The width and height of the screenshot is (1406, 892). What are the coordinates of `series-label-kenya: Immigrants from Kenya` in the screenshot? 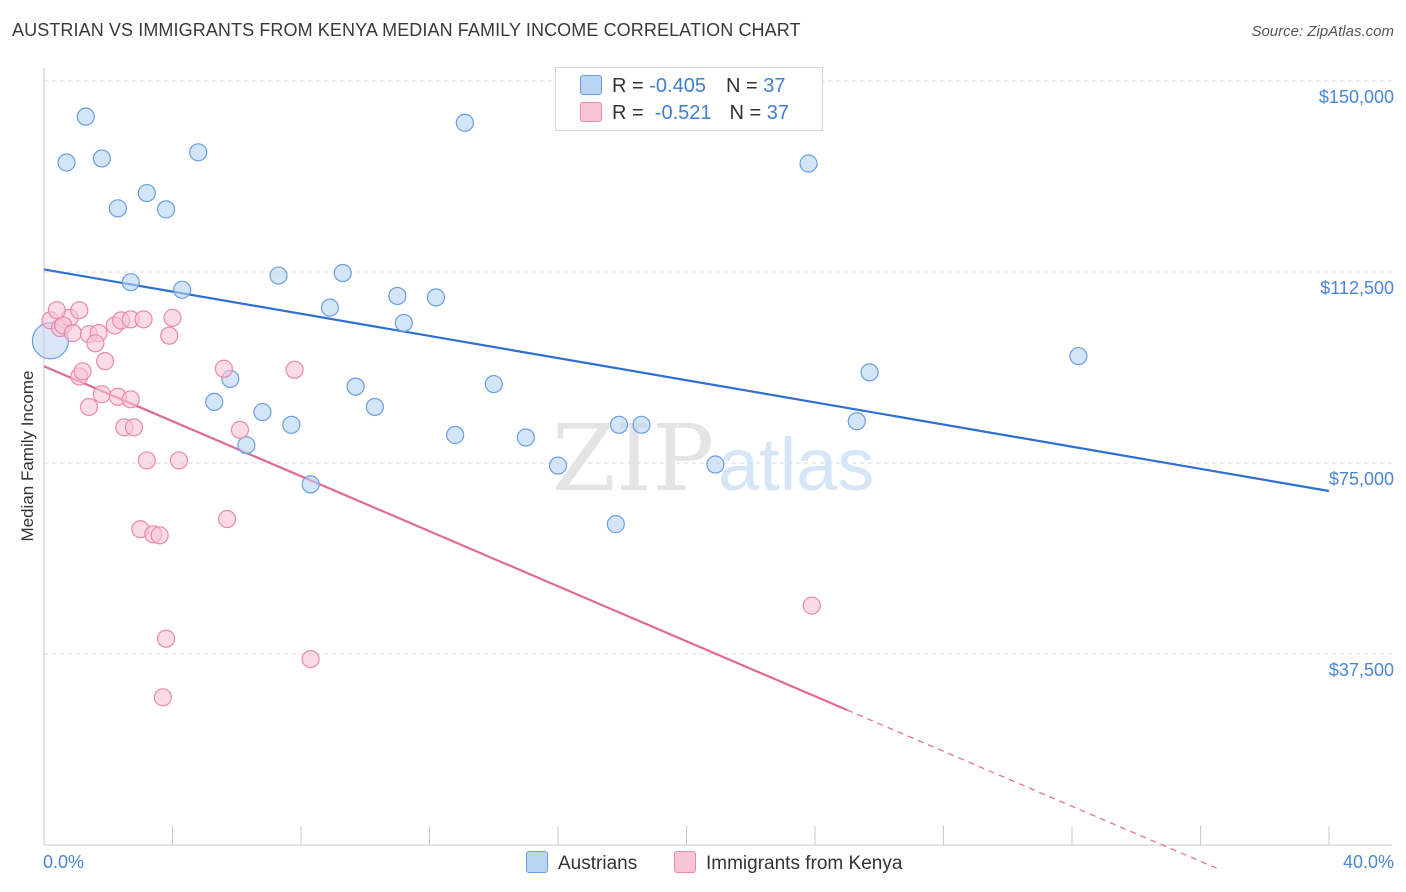 It's located at (804, 863).